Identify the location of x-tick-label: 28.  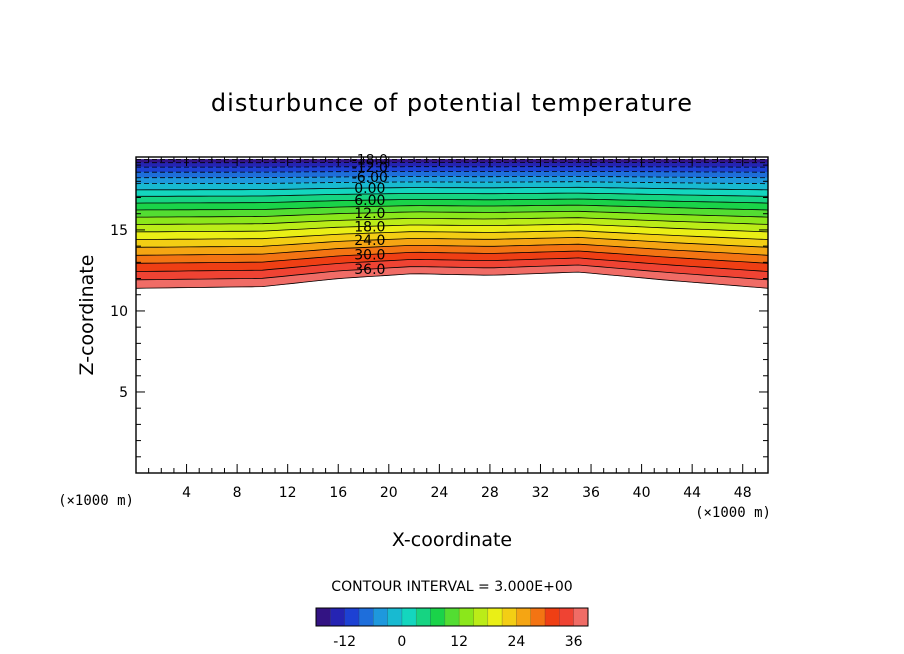
(490, 493).